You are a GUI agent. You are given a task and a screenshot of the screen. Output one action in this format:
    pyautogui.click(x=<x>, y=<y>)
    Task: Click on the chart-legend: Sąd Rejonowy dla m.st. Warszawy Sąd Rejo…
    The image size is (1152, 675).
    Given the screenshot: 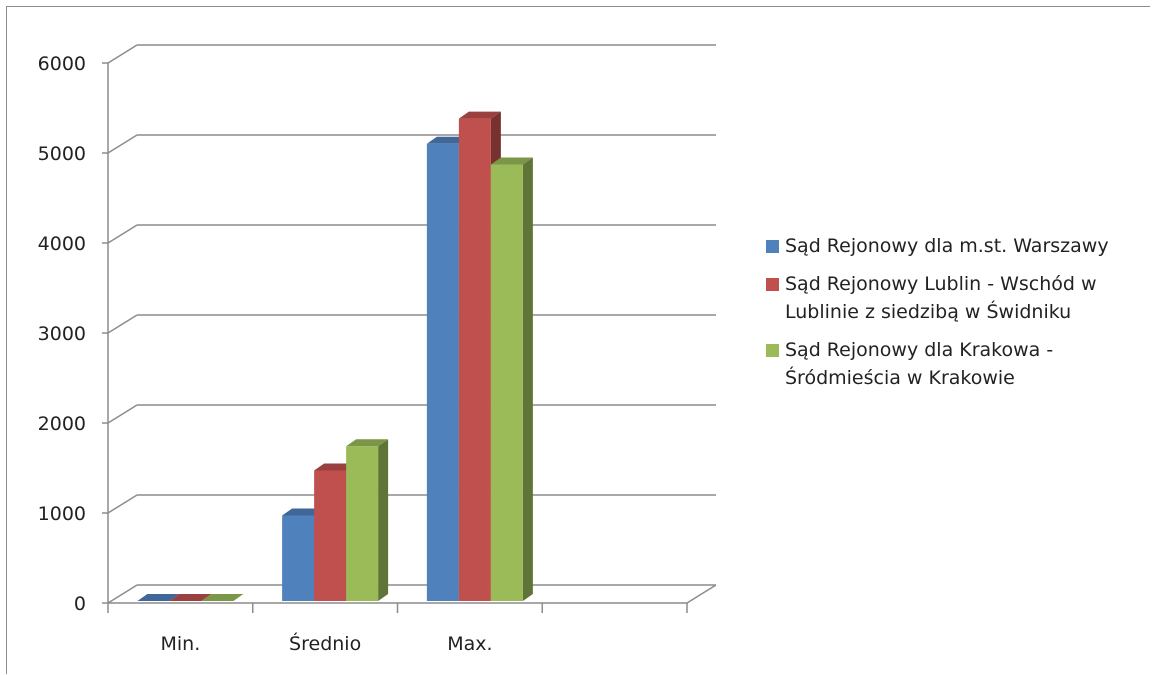 What is the action you would take?
    pyautogui.click(x=956, y=317)
    